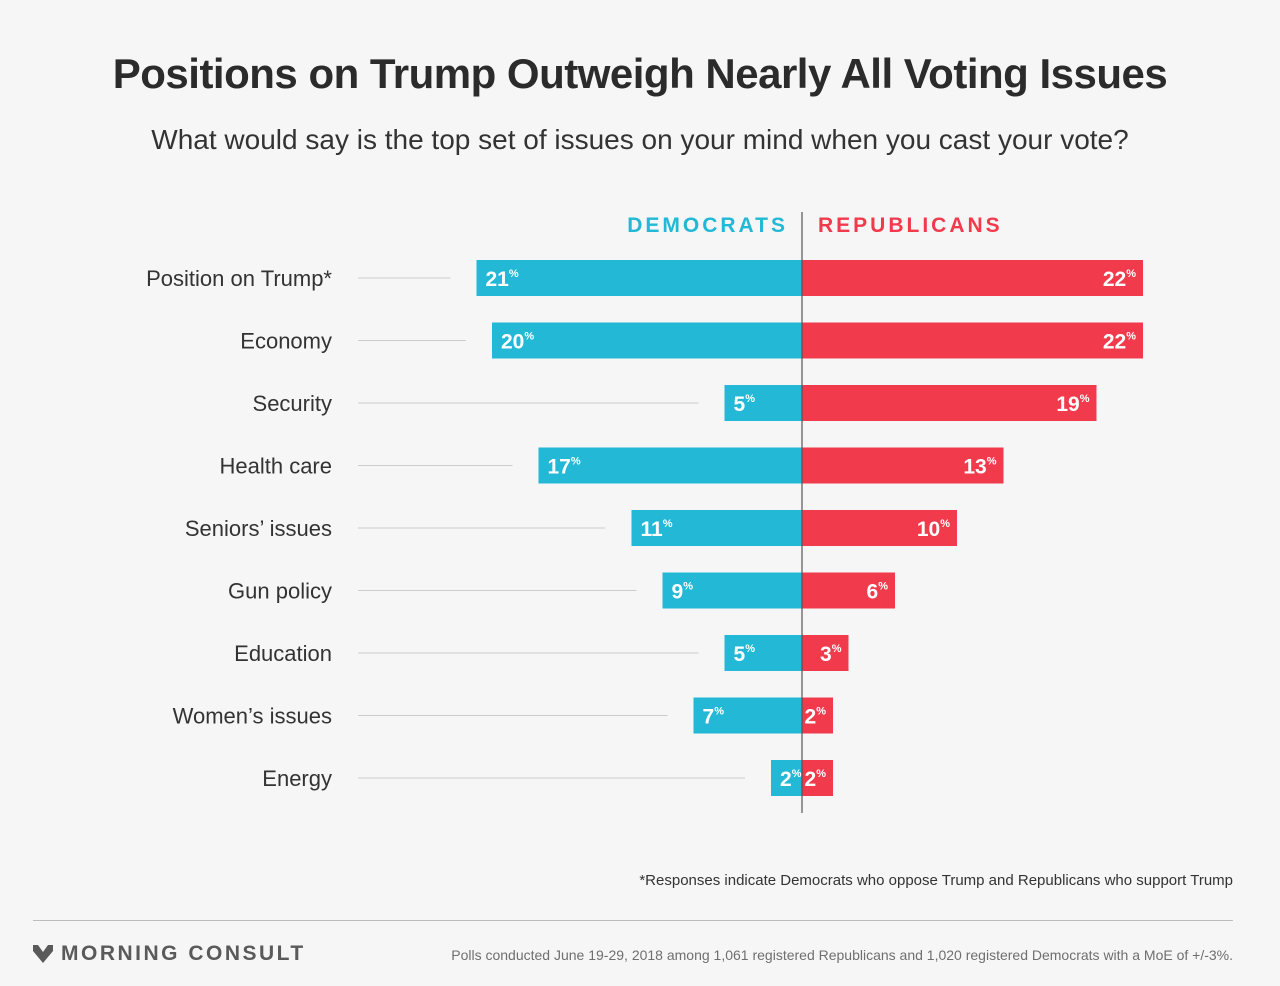 The height and width of the screenshot is (986, 1280). I want to click on category-label-position-on-trump: Position on Trump*, so click(239, 278).